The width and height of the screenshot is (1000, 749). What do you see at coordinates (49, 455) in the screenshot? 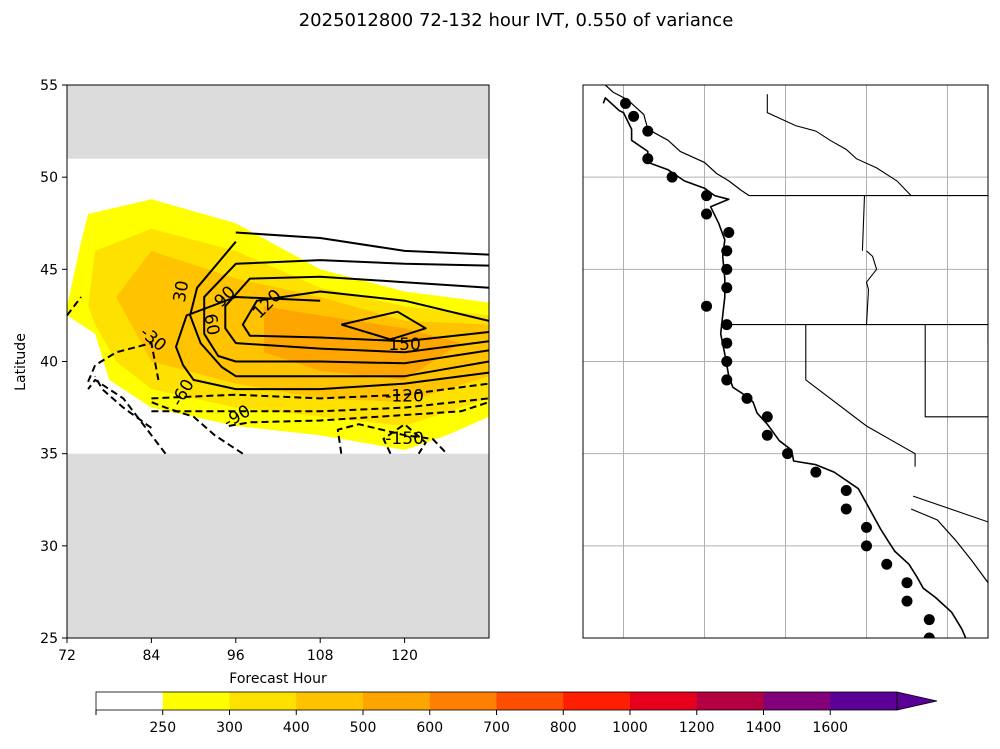
I see `y-tick-label-35: 35` at bounding box center [49, 455].